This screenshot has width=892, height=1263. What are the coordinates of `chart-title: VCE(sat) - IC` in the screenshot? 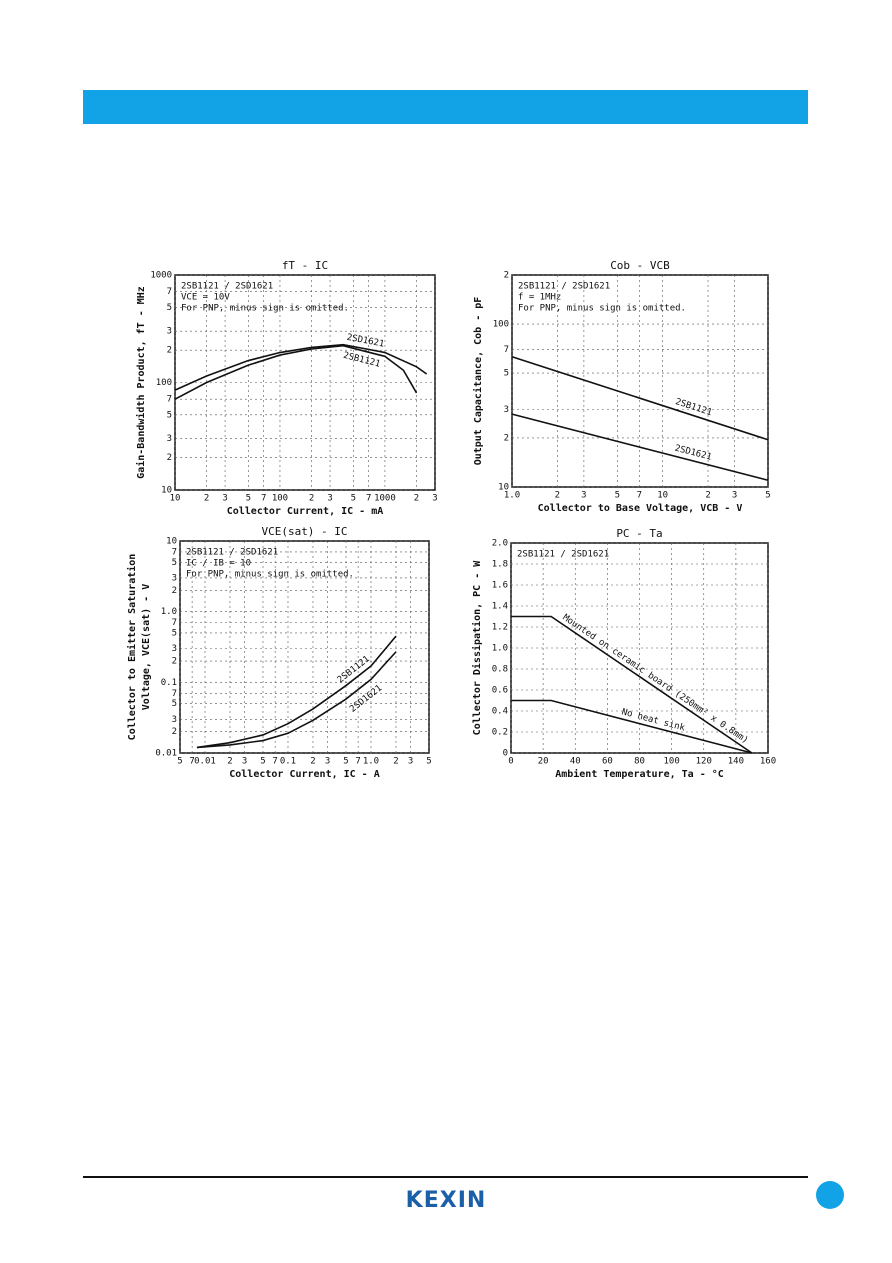 It's located at (304, 531).